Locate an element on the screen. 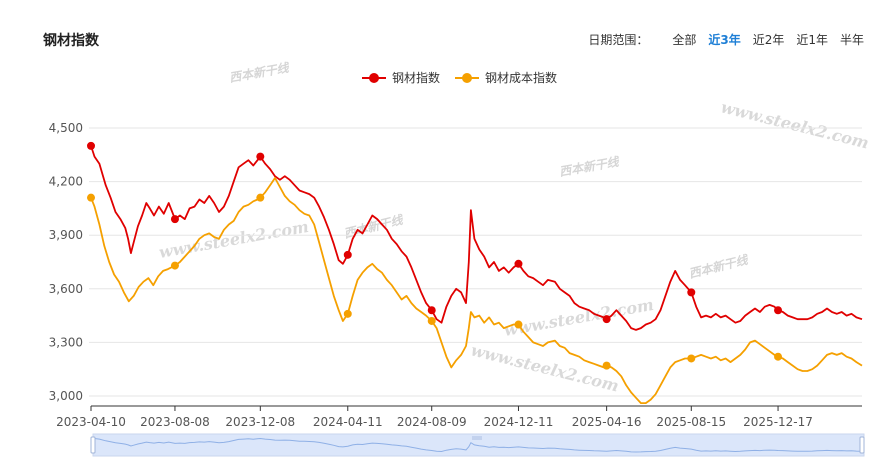  y-tick-label: 3,600 is located at coordinates (66, 289).